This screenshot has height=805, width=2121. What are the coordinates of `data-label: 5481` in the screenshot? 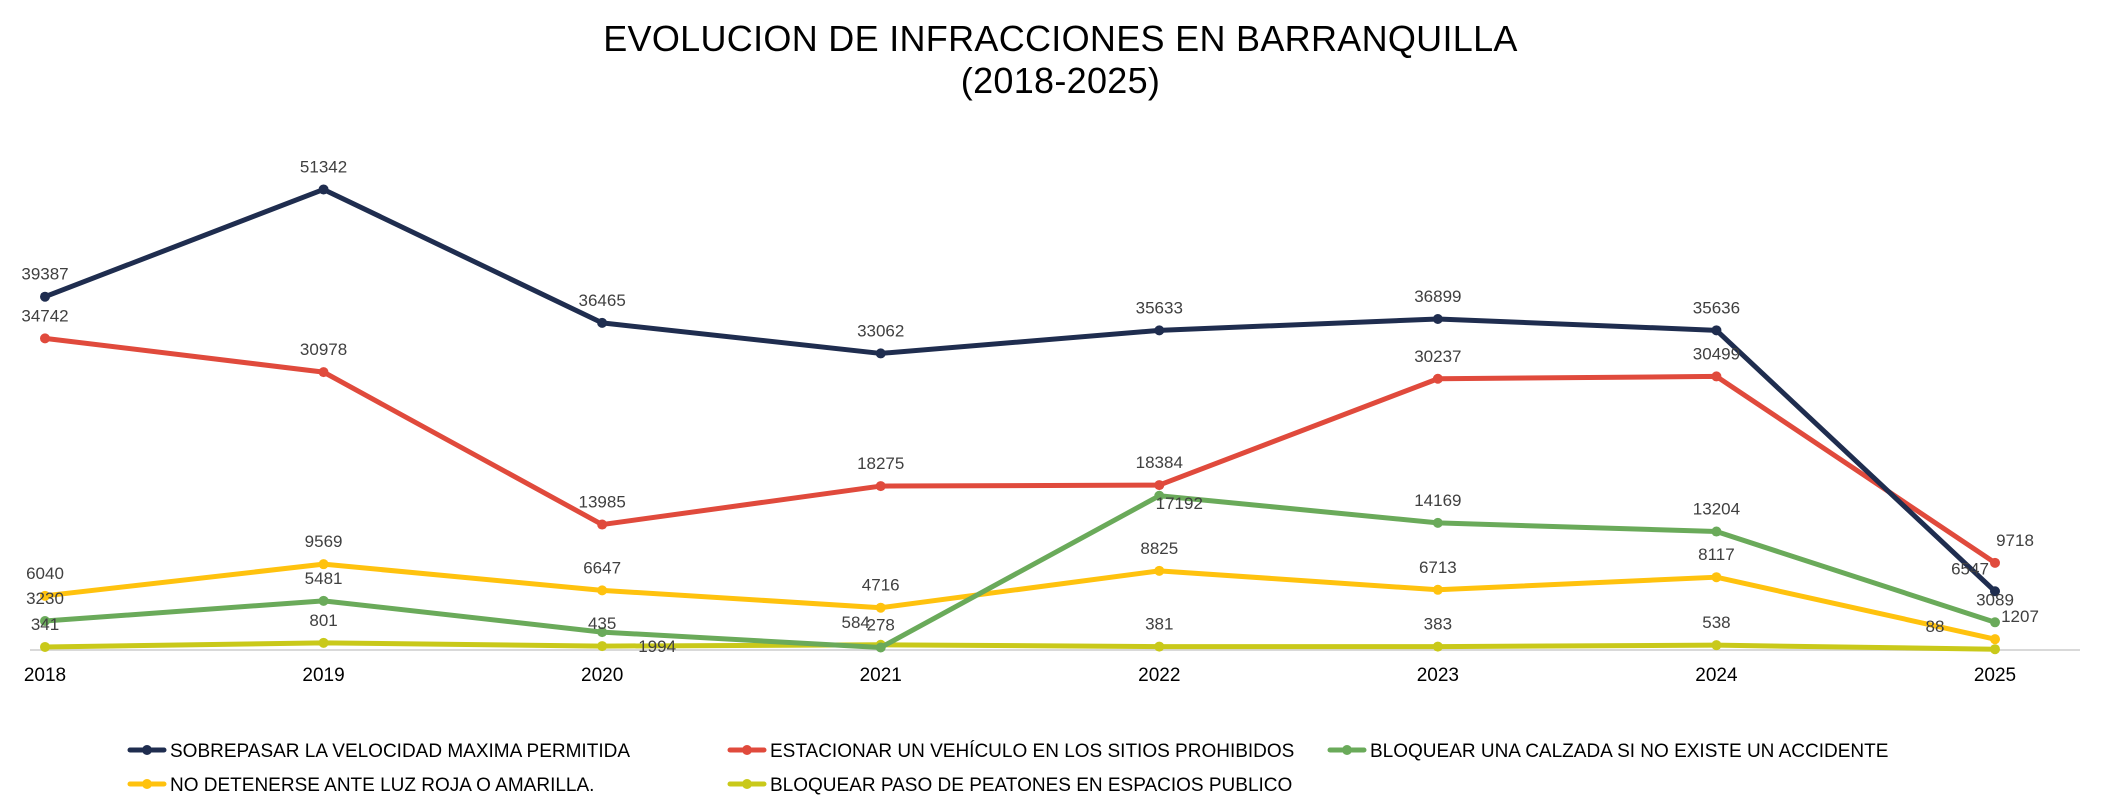 It's located at (324, 578).